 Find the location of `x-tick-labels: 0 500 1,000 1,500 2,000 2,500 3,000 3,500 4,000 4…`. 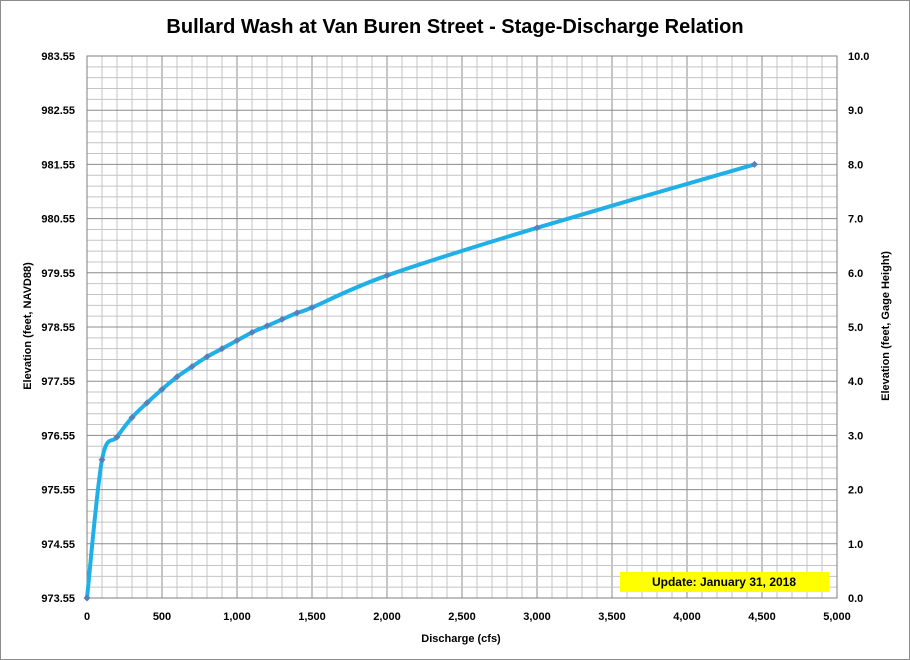

x-tick-labels: 0 500 1,000 1,500 2,000 2,500 3,000 3,500 4,000 4… is located at coordinates (467, 617).